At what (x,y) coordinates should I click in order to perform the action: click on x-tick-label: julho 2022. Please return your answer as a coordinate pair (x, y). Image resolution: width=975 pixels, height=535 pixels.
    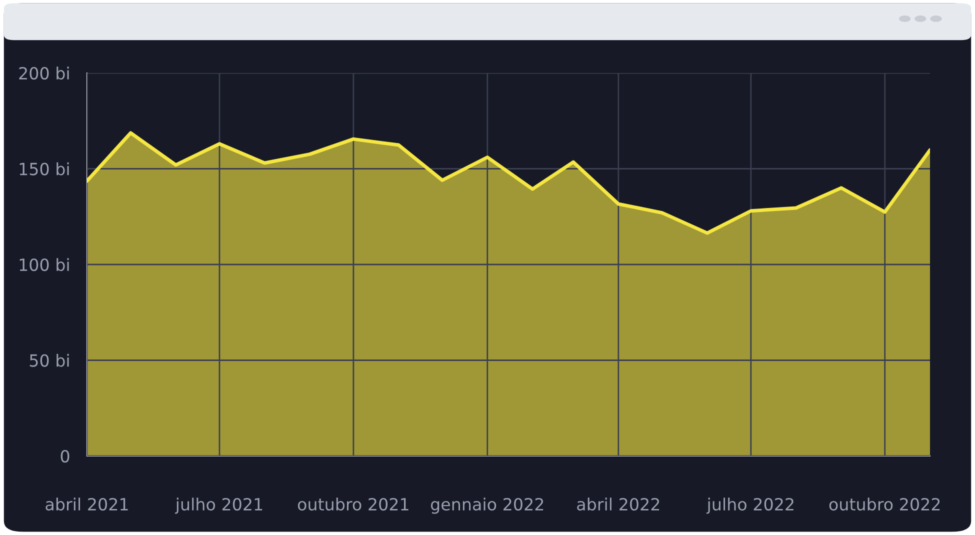
    Looking at the image, I should click on (750, 506).